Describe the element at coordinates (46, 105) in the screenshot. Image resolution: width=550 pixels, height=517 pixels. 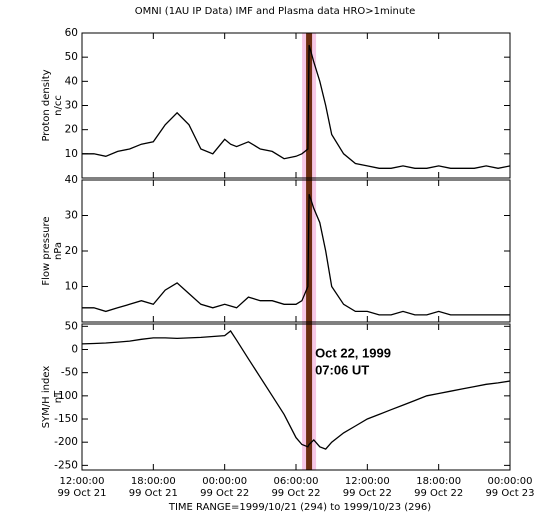
I see `y-axis-label: Proton density` at that location.